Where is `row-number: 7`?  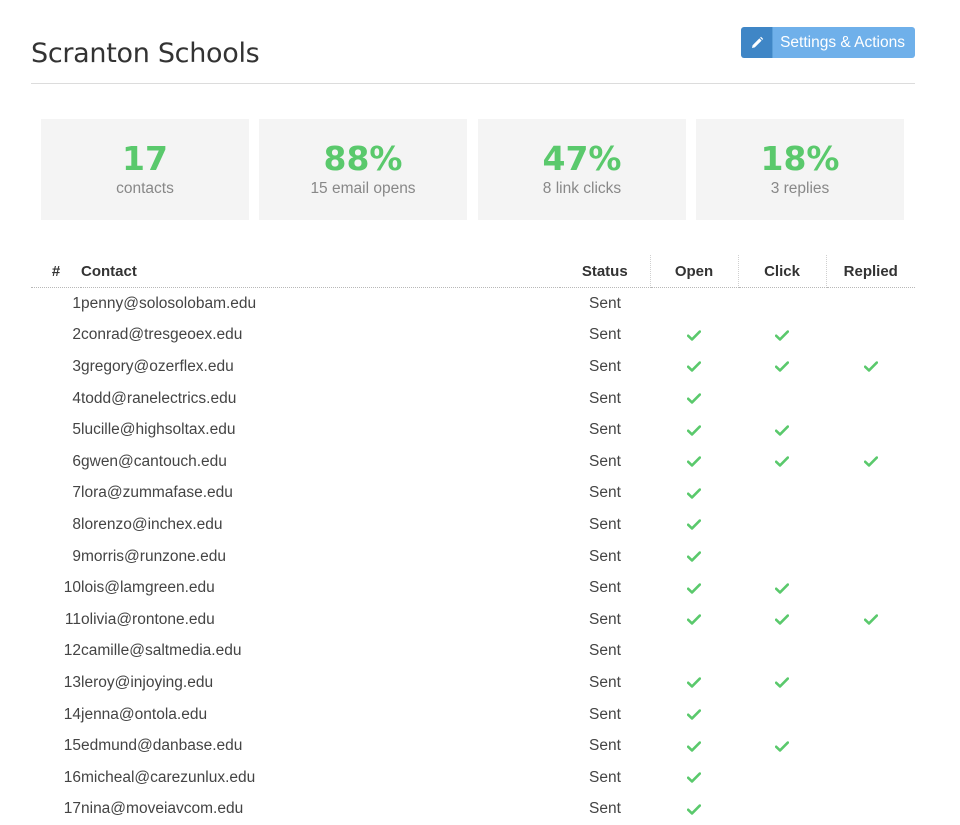
row-number: 7 is located at coordinates (56, 494).